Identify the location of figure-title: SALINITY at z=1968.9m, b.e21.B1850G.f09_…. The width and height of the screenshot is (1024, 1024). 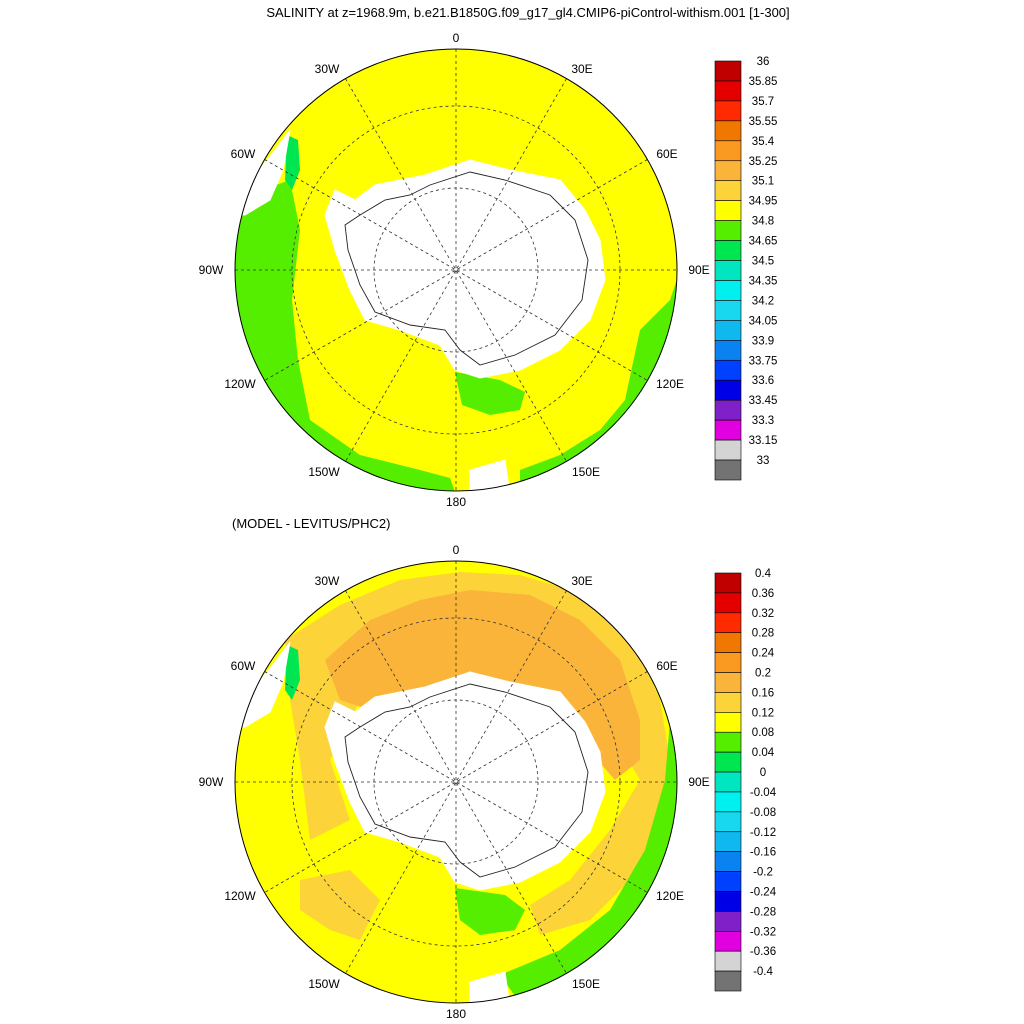
(527, 12).